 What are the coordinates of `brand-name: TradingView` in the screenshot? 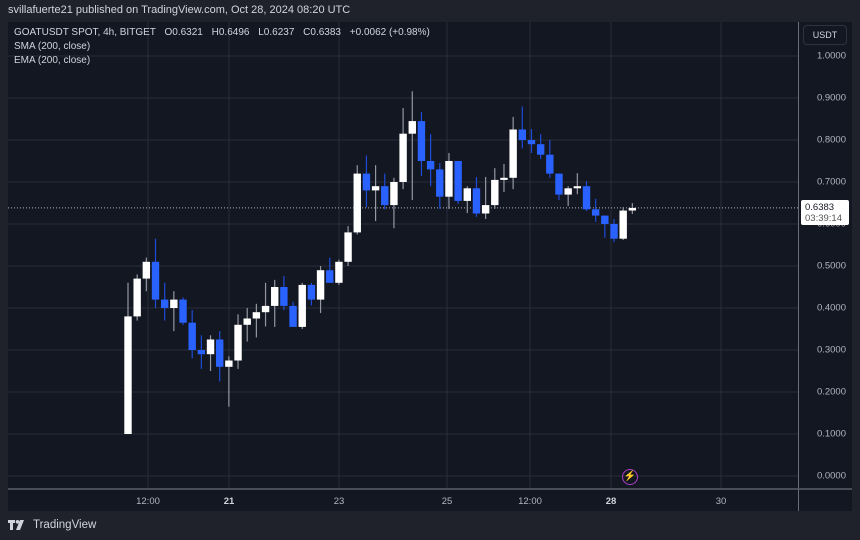 It's located at (65, 525).